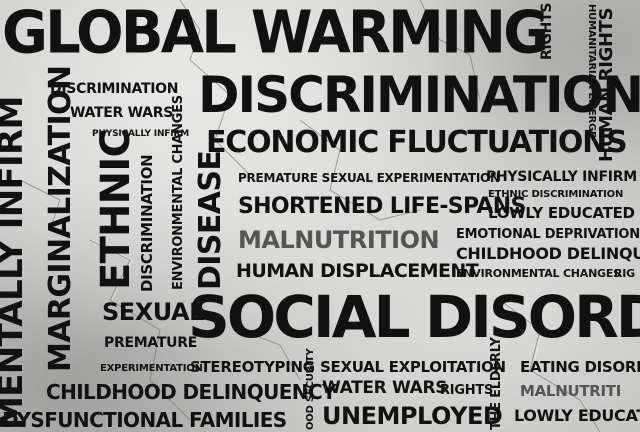 The height and width of the screenshot is (432, 640). I want to click on word-lowly-educated-bottom: LOWLY EDUCAT, so click(577, 415).